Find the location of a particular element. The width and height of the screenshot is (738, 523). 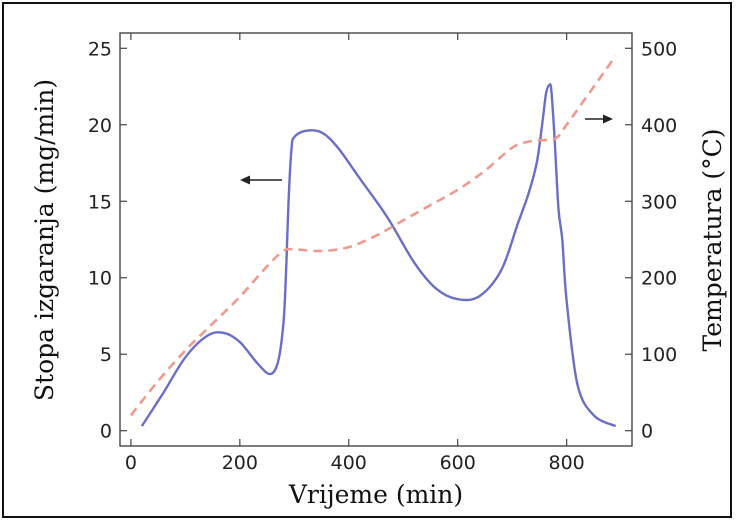

y-right-axis-title: Temperatura (°C) is located at coordinates (712, 240).